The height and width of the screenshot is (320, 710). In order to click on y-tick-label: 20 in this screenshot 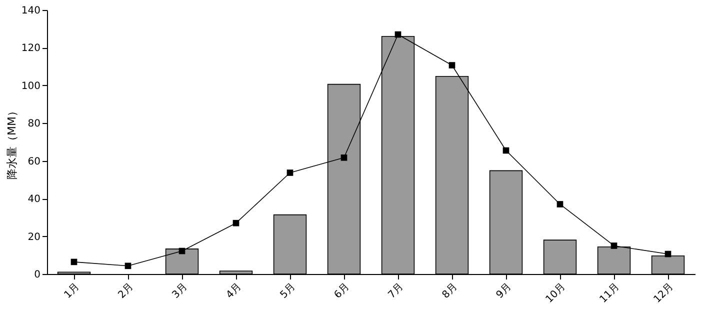, I will do `click(34, 237)`.